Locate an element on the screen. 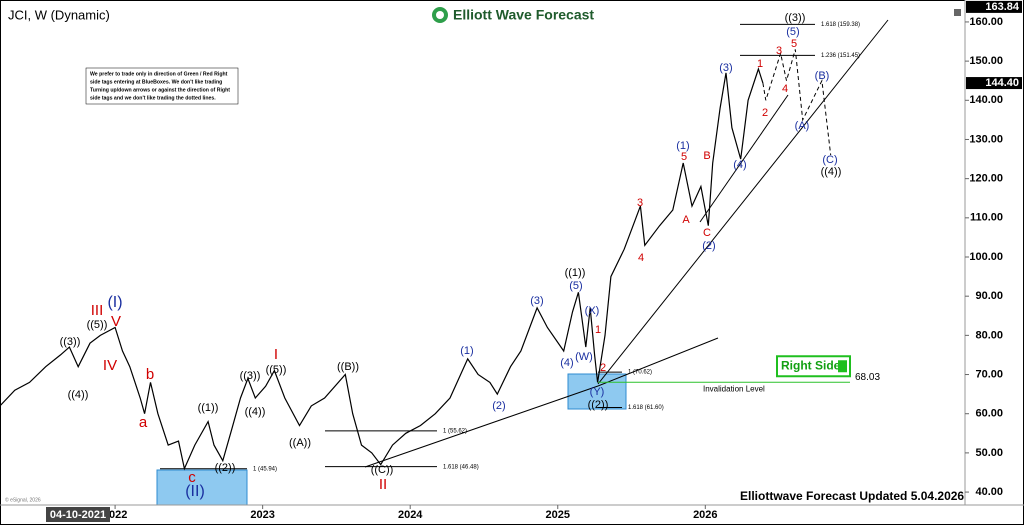 The image size is (1024, 525). wave-label: III is located at coordinates (97, 310).